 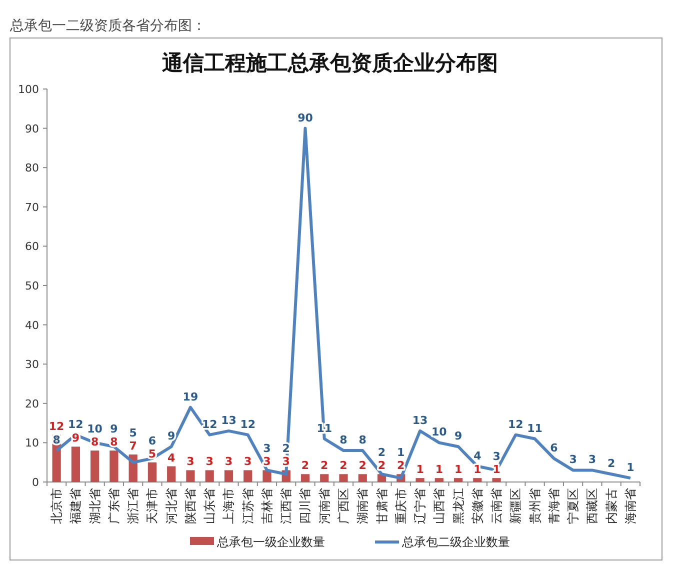 I want to click on x-tick-label: 天津市, so click(x=152, y=506).